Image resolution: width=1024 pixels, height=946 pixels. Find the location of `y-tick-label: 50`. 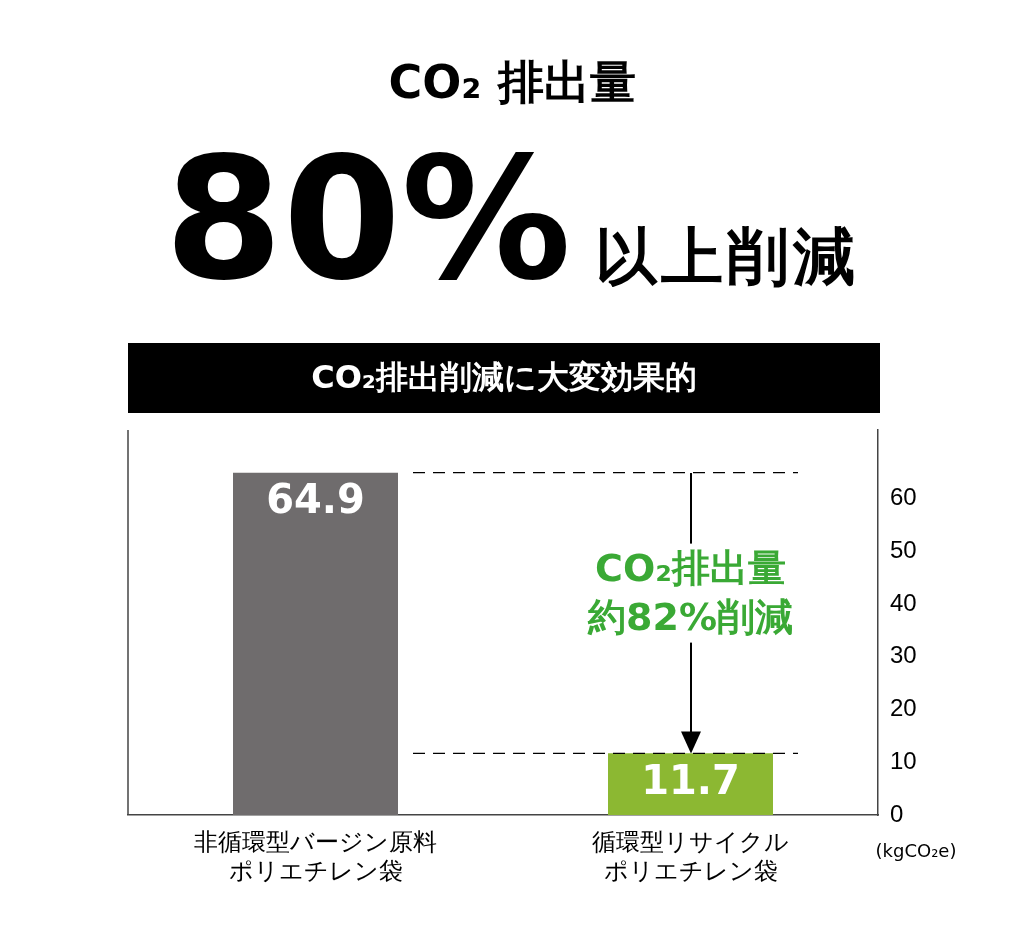

y-tick-label: 50 is located at coordinates (903, 549).